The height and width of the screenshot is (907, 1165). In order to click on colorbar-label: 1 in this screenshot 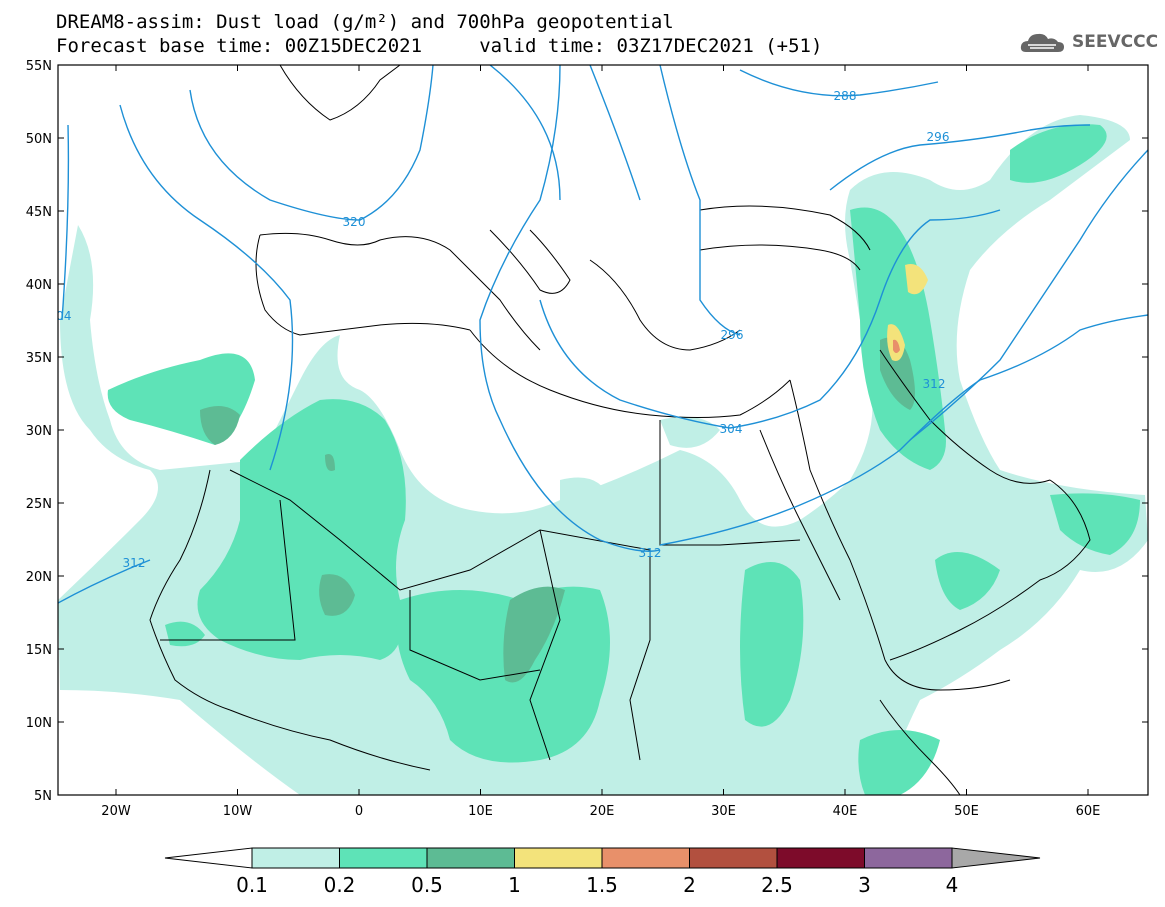, I will do `click(514, 885)`.